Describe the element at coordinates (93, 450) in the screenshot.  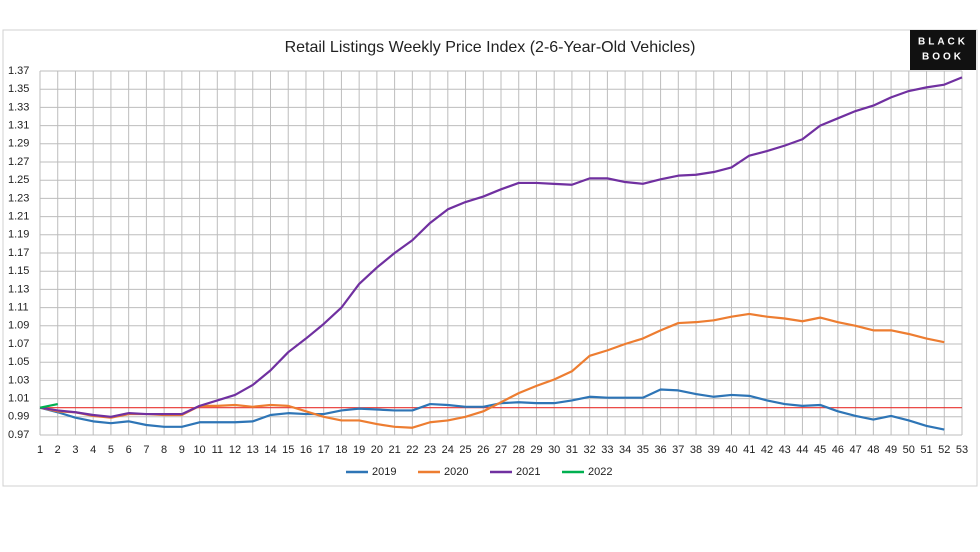
I see `x-tick-label: 4` at that location.